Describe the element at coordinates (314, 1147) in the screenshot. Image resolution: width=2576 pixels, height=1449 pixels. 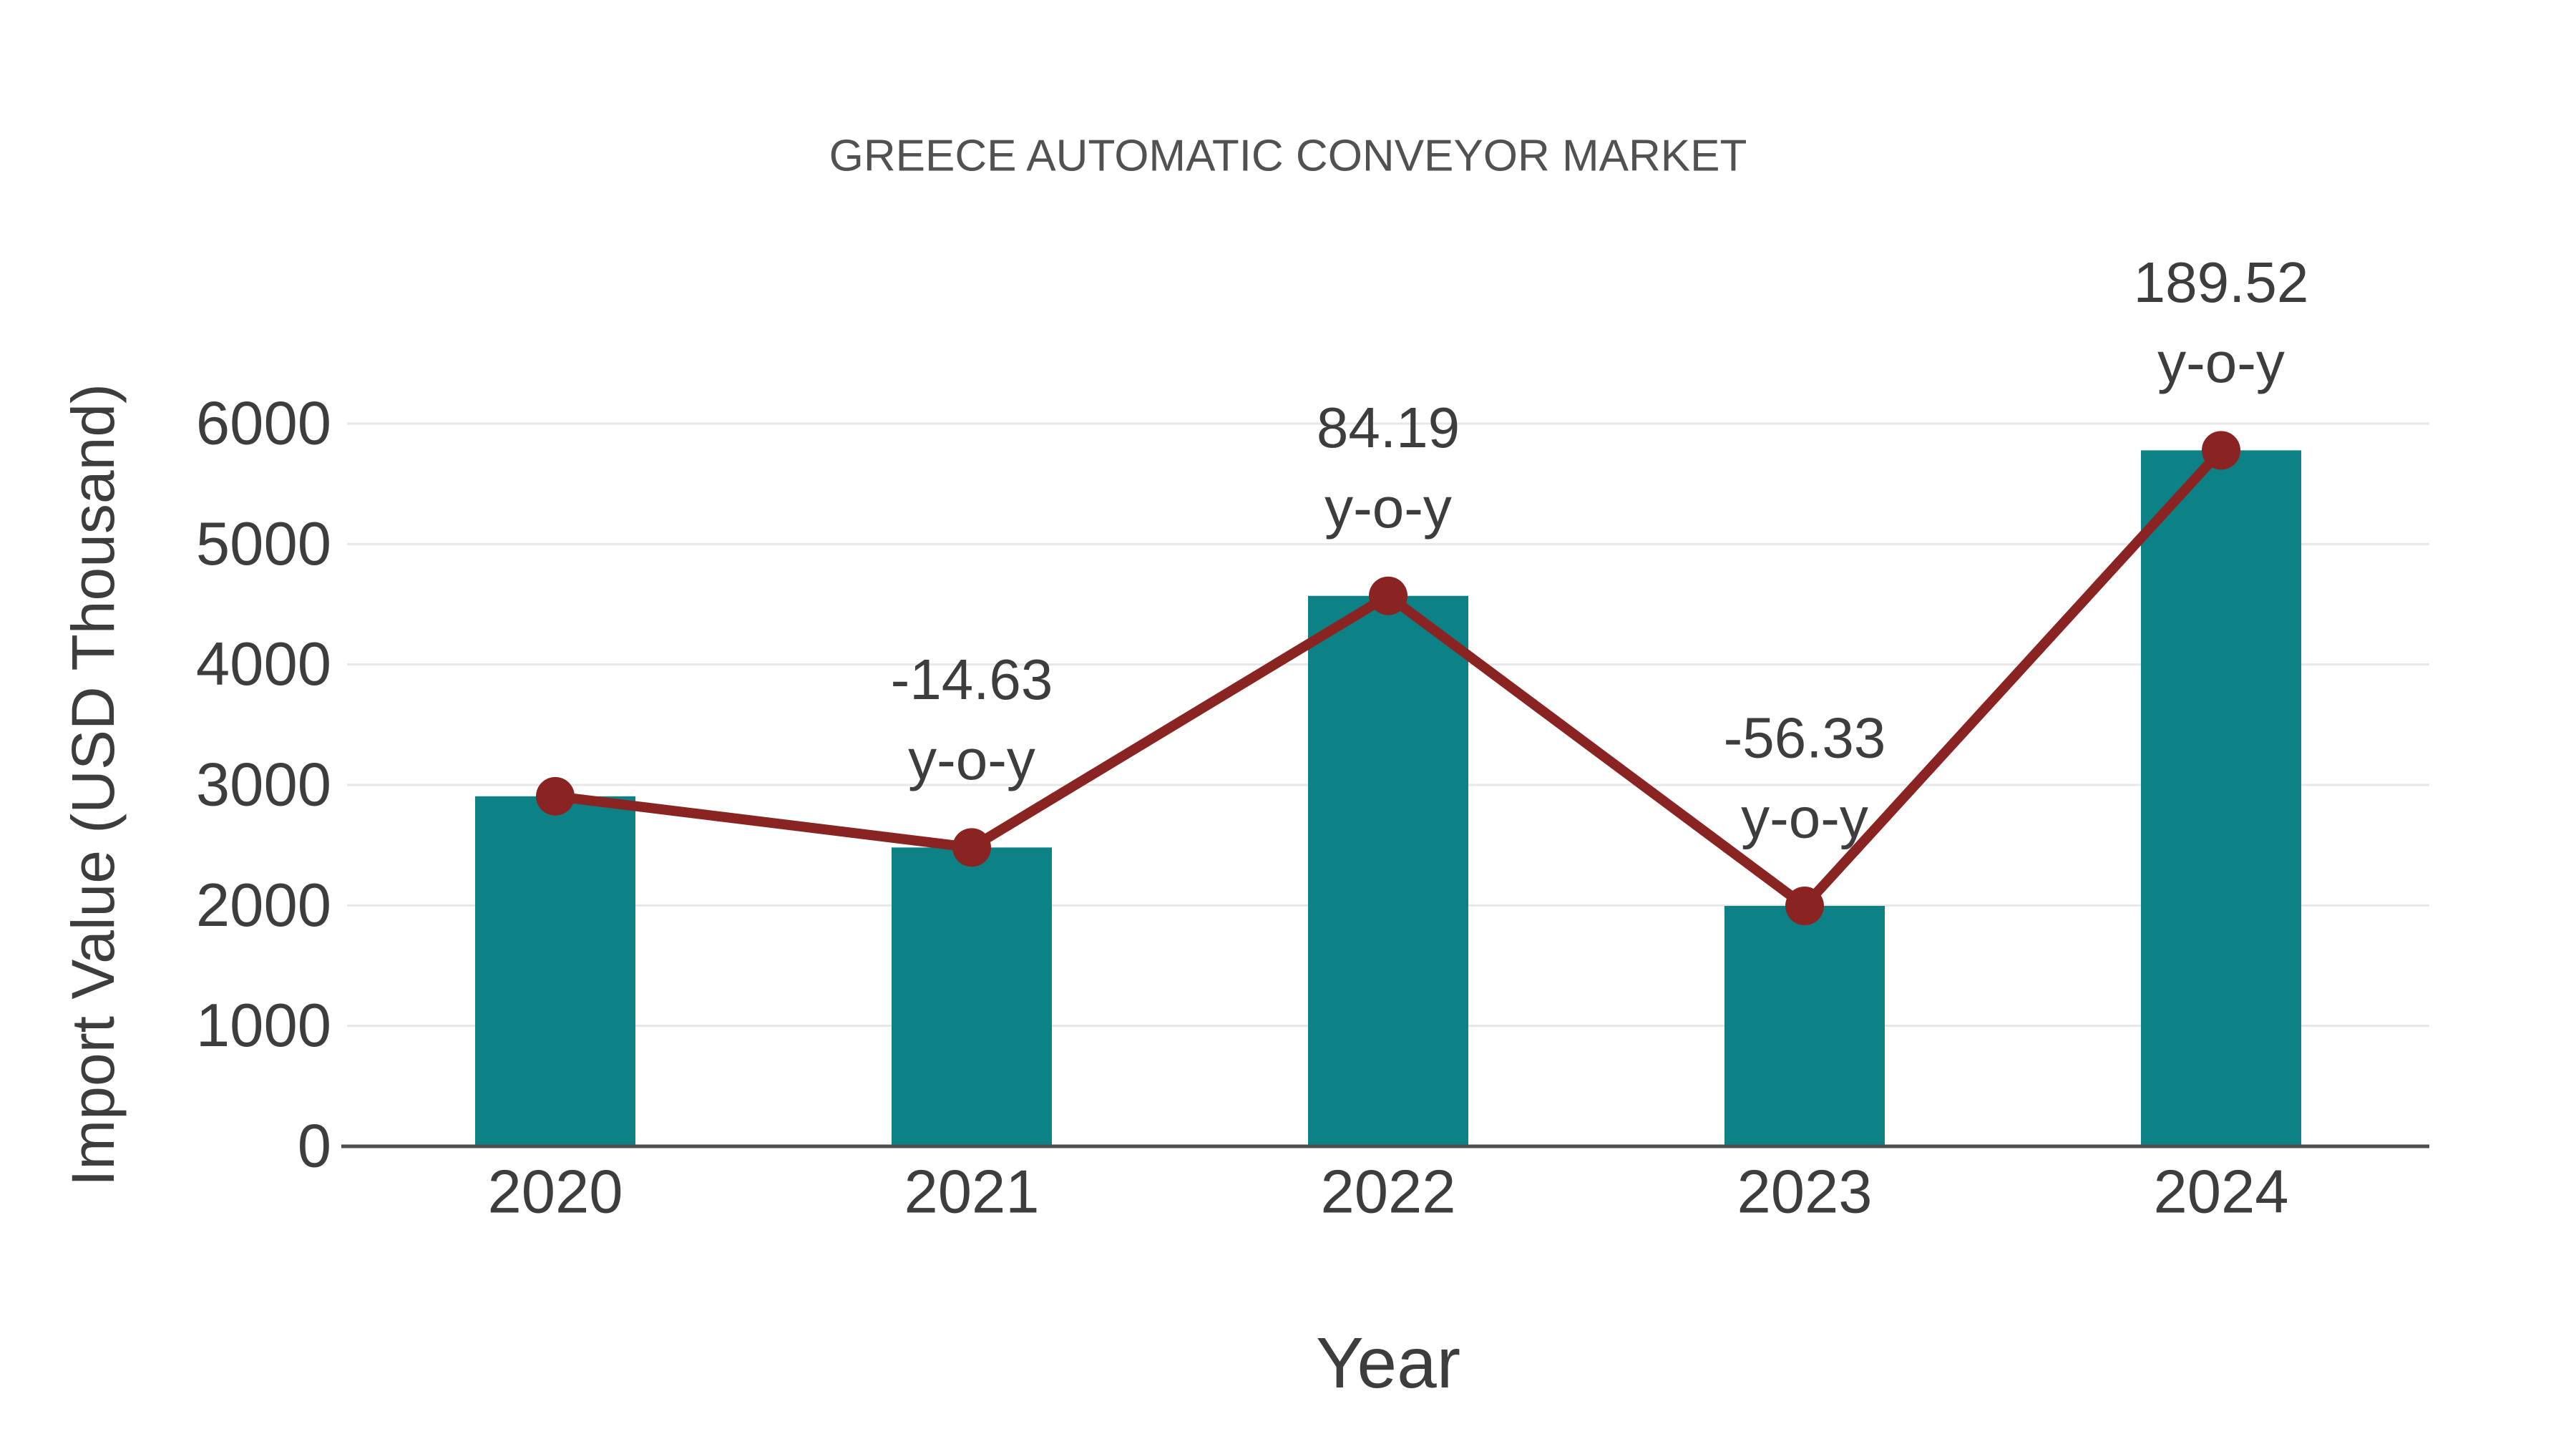
I see `y-tick-0: 0` at that location.